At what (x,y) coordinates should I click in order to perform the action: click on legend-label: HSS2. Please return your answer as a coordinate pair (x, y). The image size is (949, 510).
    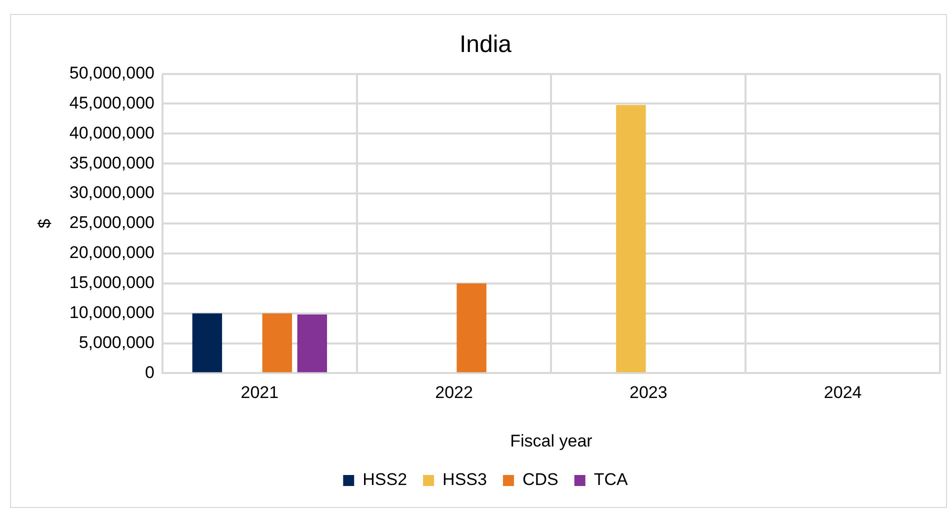
    Looking at the image, I should click on (385, 480).